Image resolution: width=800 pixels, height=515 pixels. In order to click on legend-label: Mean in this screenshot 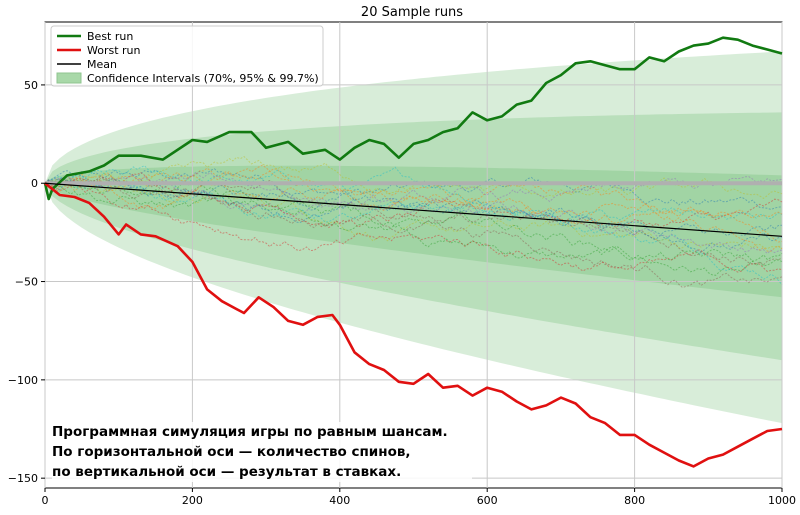, I will do `click(102, 64)`.